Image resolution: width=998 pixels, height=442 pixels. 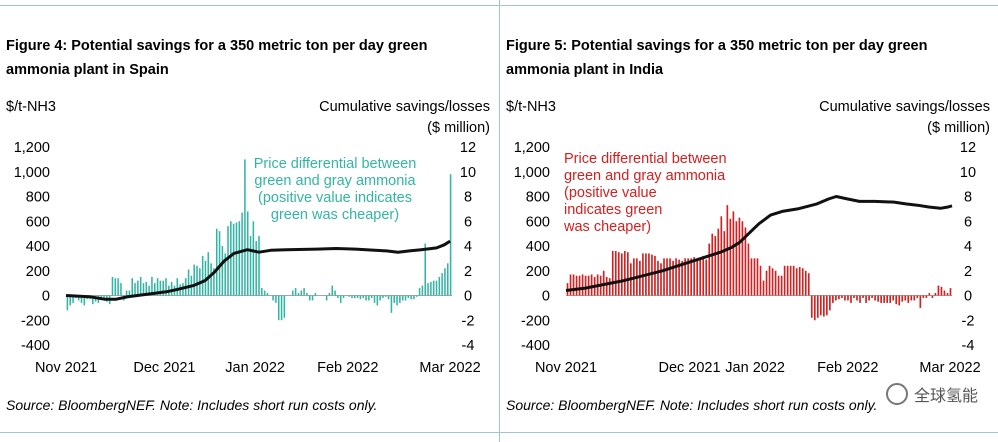 What do you see at coordinates (535, 346) in the screenshot?
I see `y-tick-label: -400` at bounding box center [535, 346].